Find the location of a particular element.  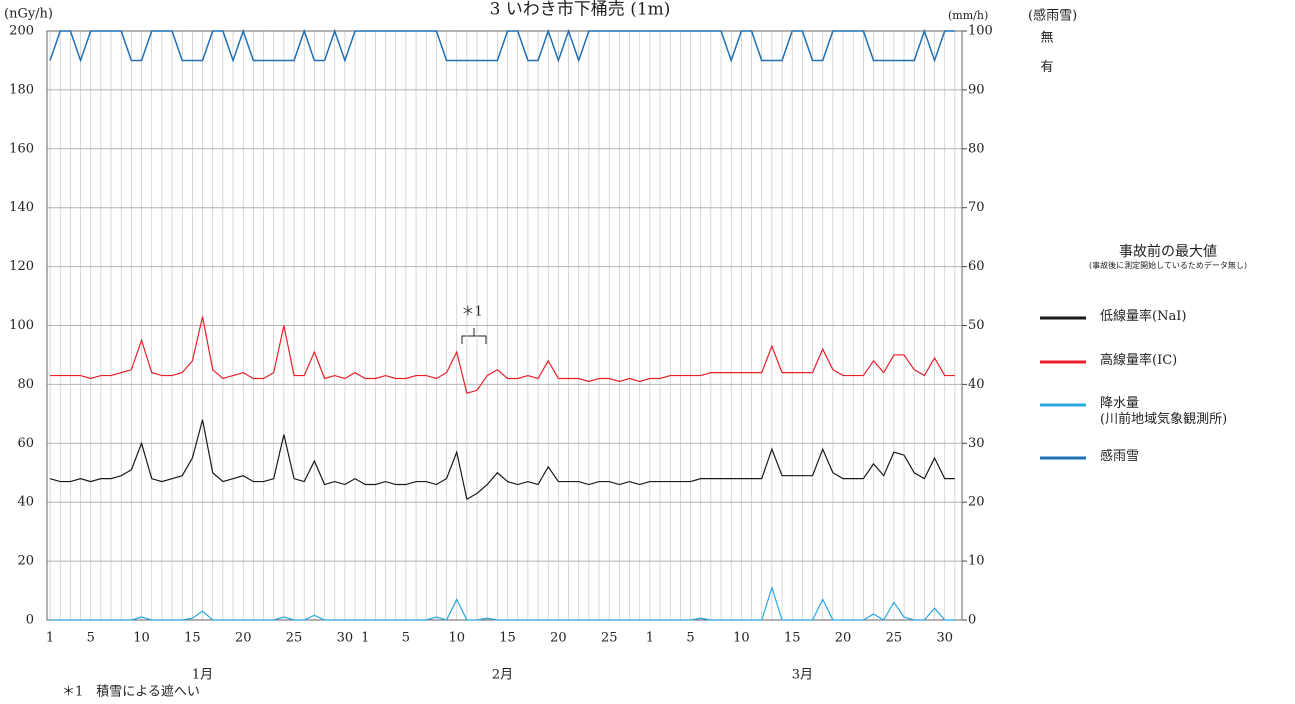

y2-tick-label: 20 is located at coordinates (976, 502).